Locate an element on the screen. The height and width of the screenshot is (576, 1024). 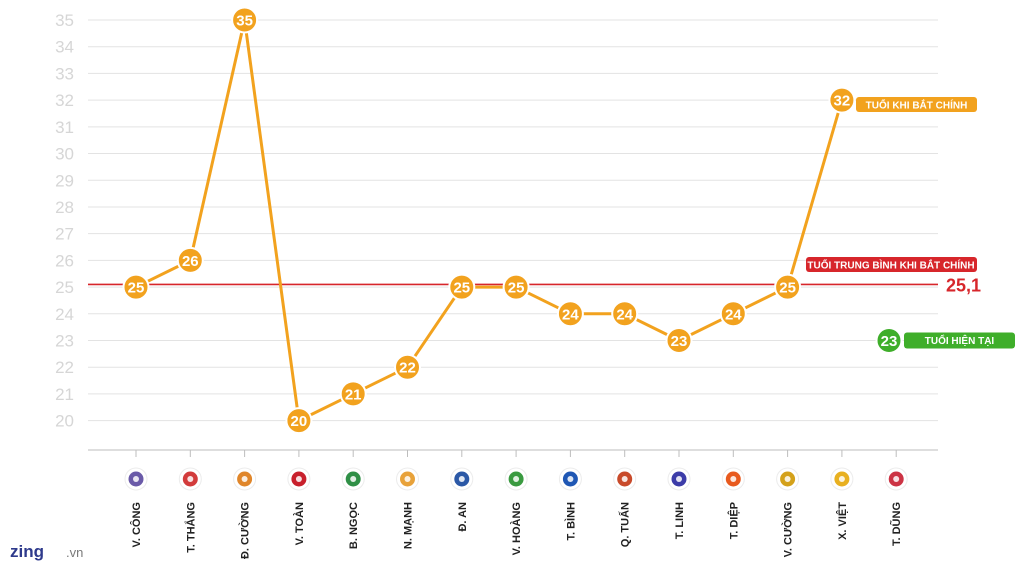
y-tick-label: 24 is located at coordinates (64, 314).